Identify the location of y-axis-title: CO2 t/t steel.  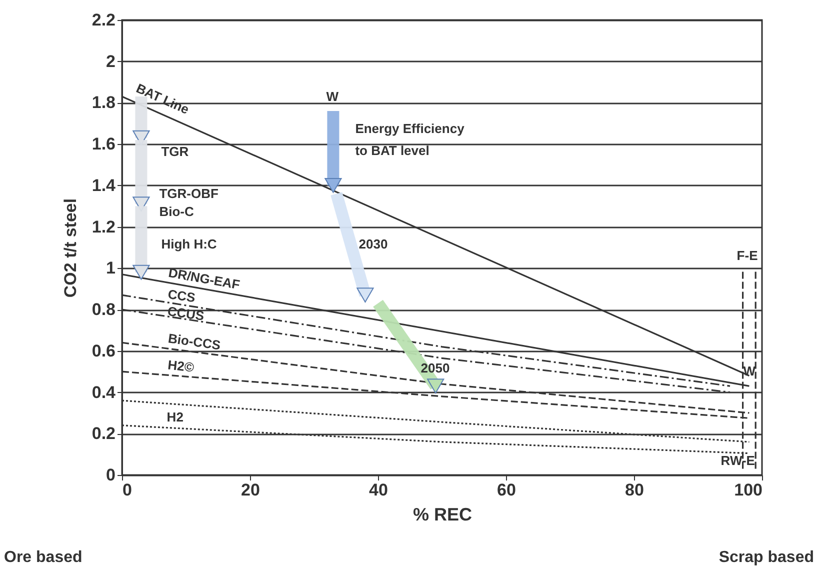
(70, 248).